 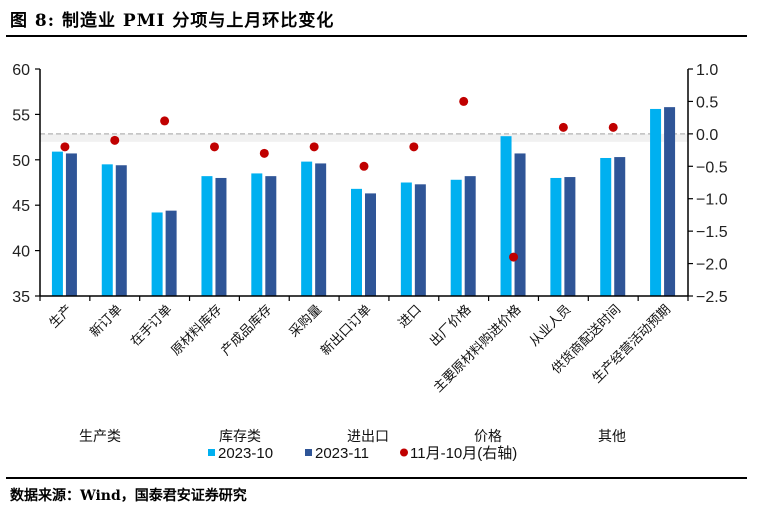 I want to click on category-label: 主要原材料购进价格, so click(x=477, y=349).